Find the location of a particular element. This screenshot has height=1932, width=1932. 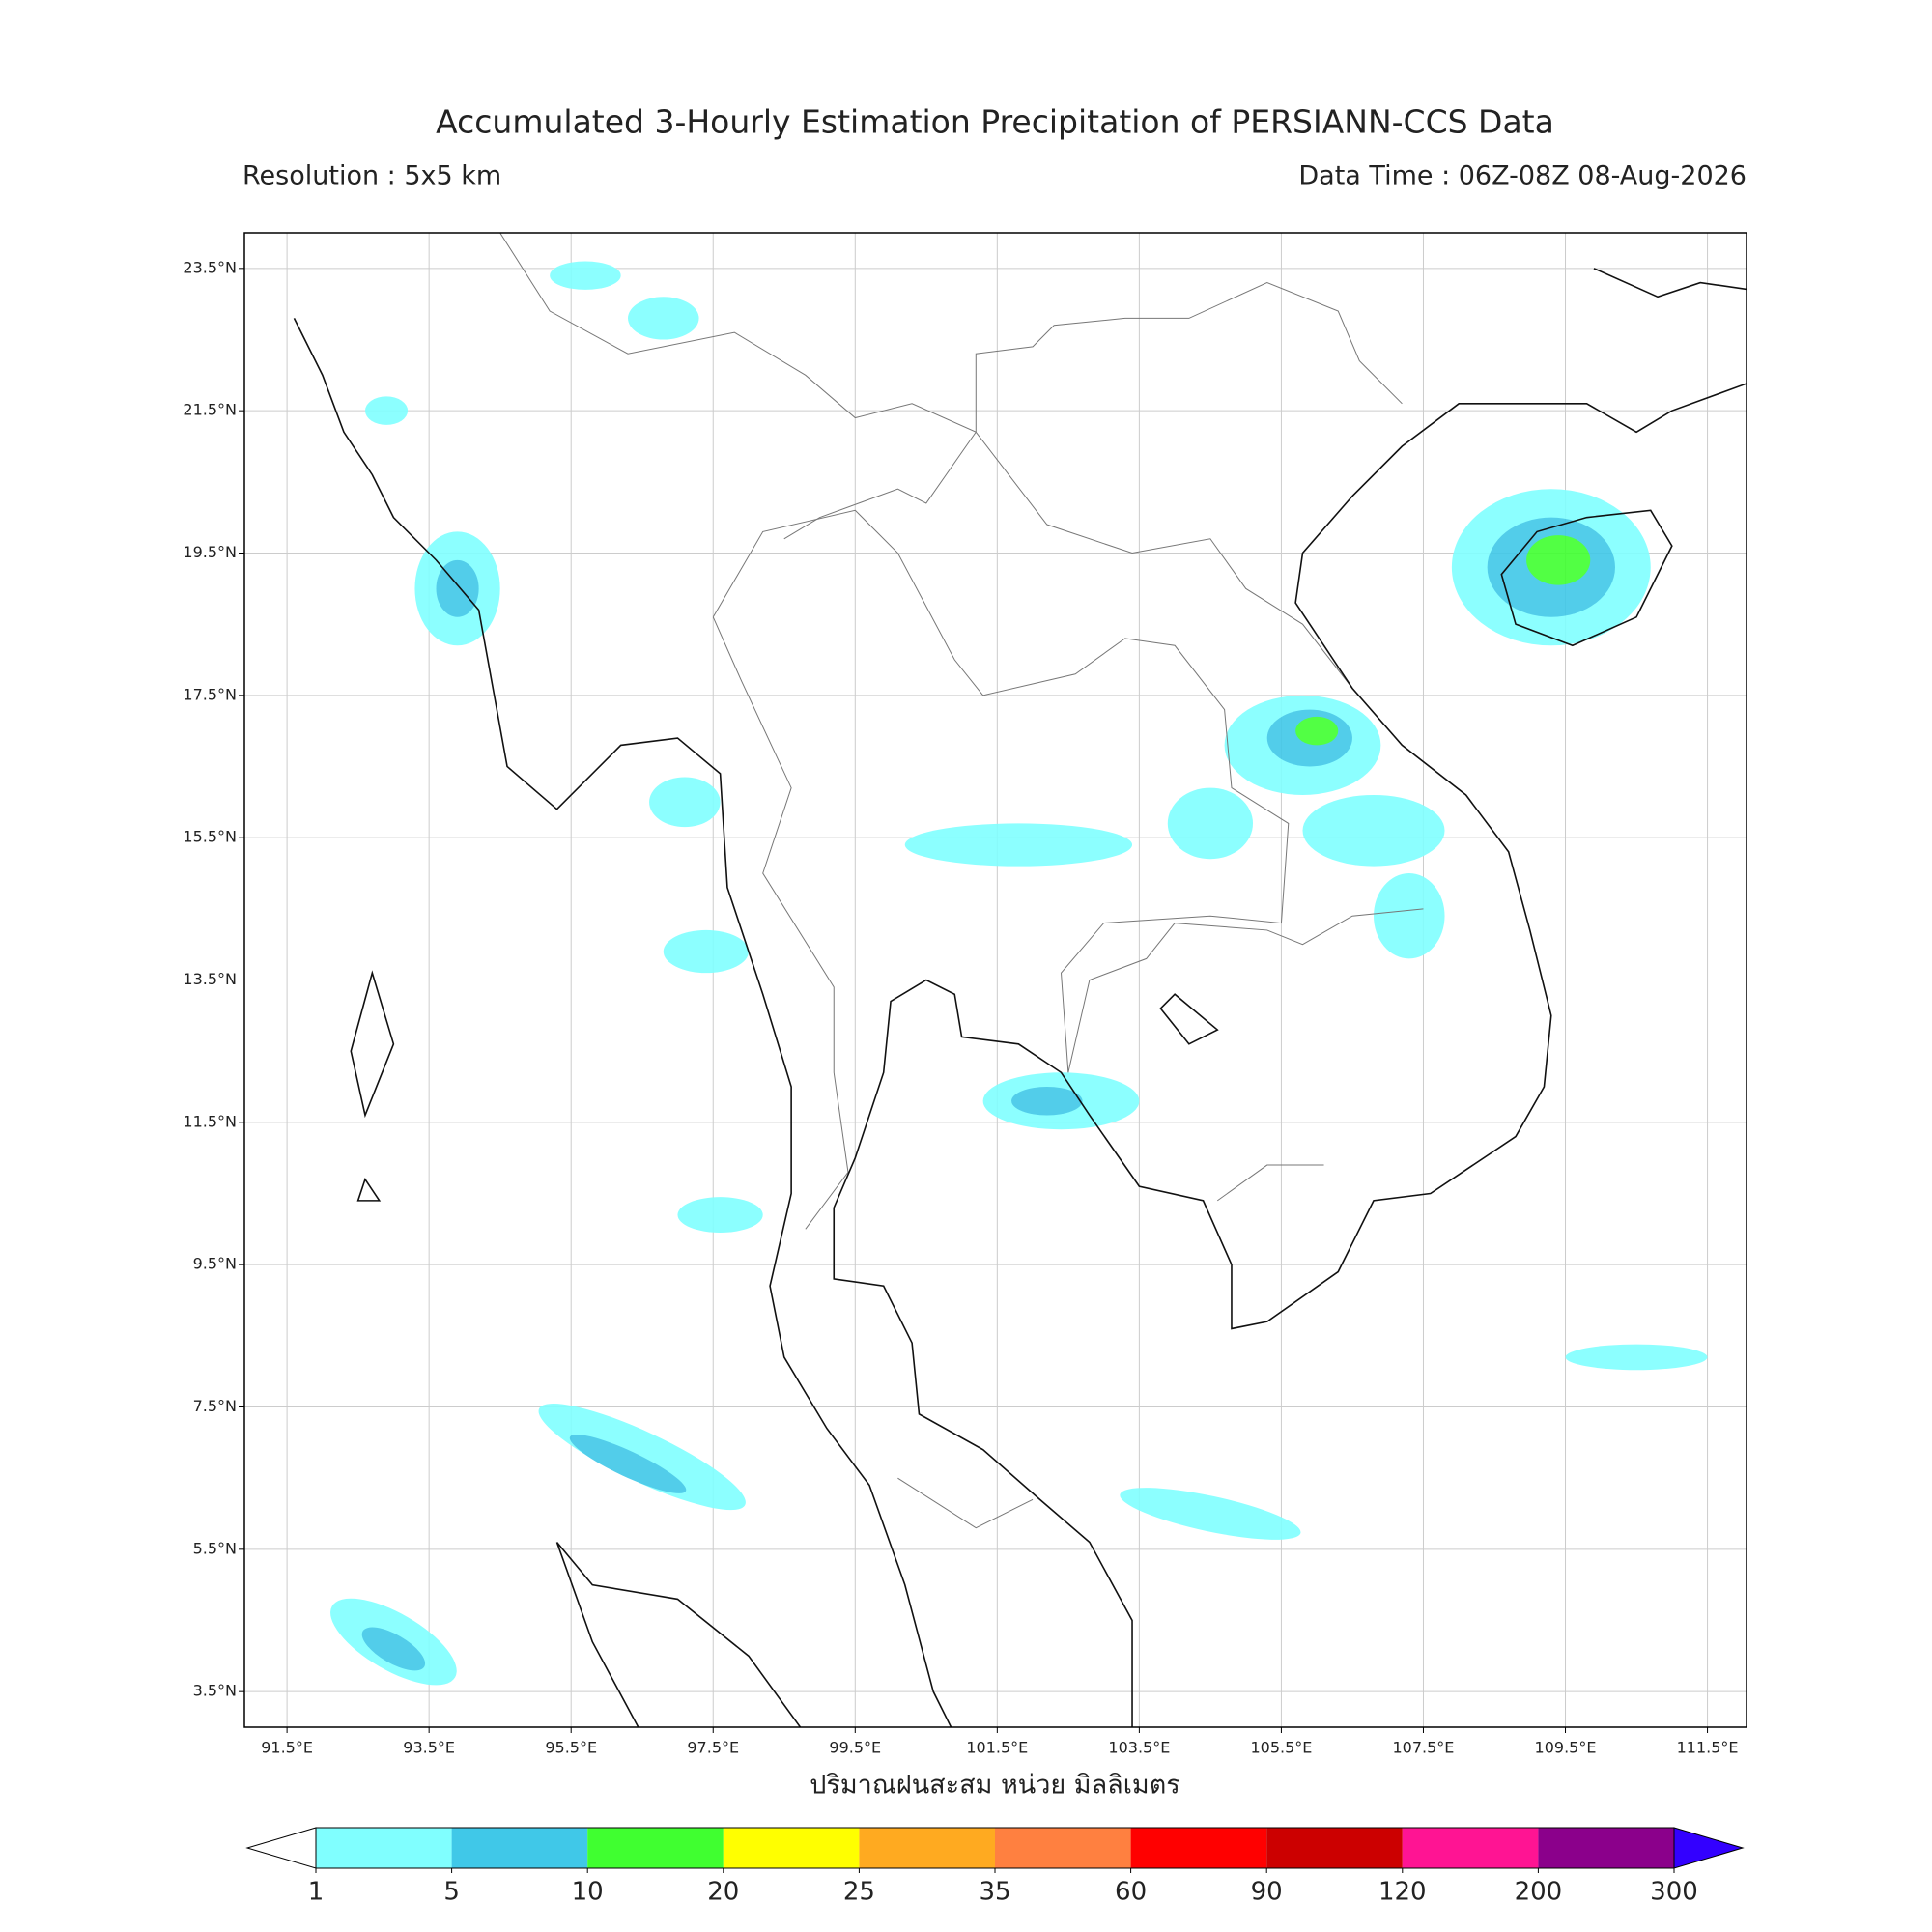

colorbar-label: 5 is located at coordinates (451, 1892).